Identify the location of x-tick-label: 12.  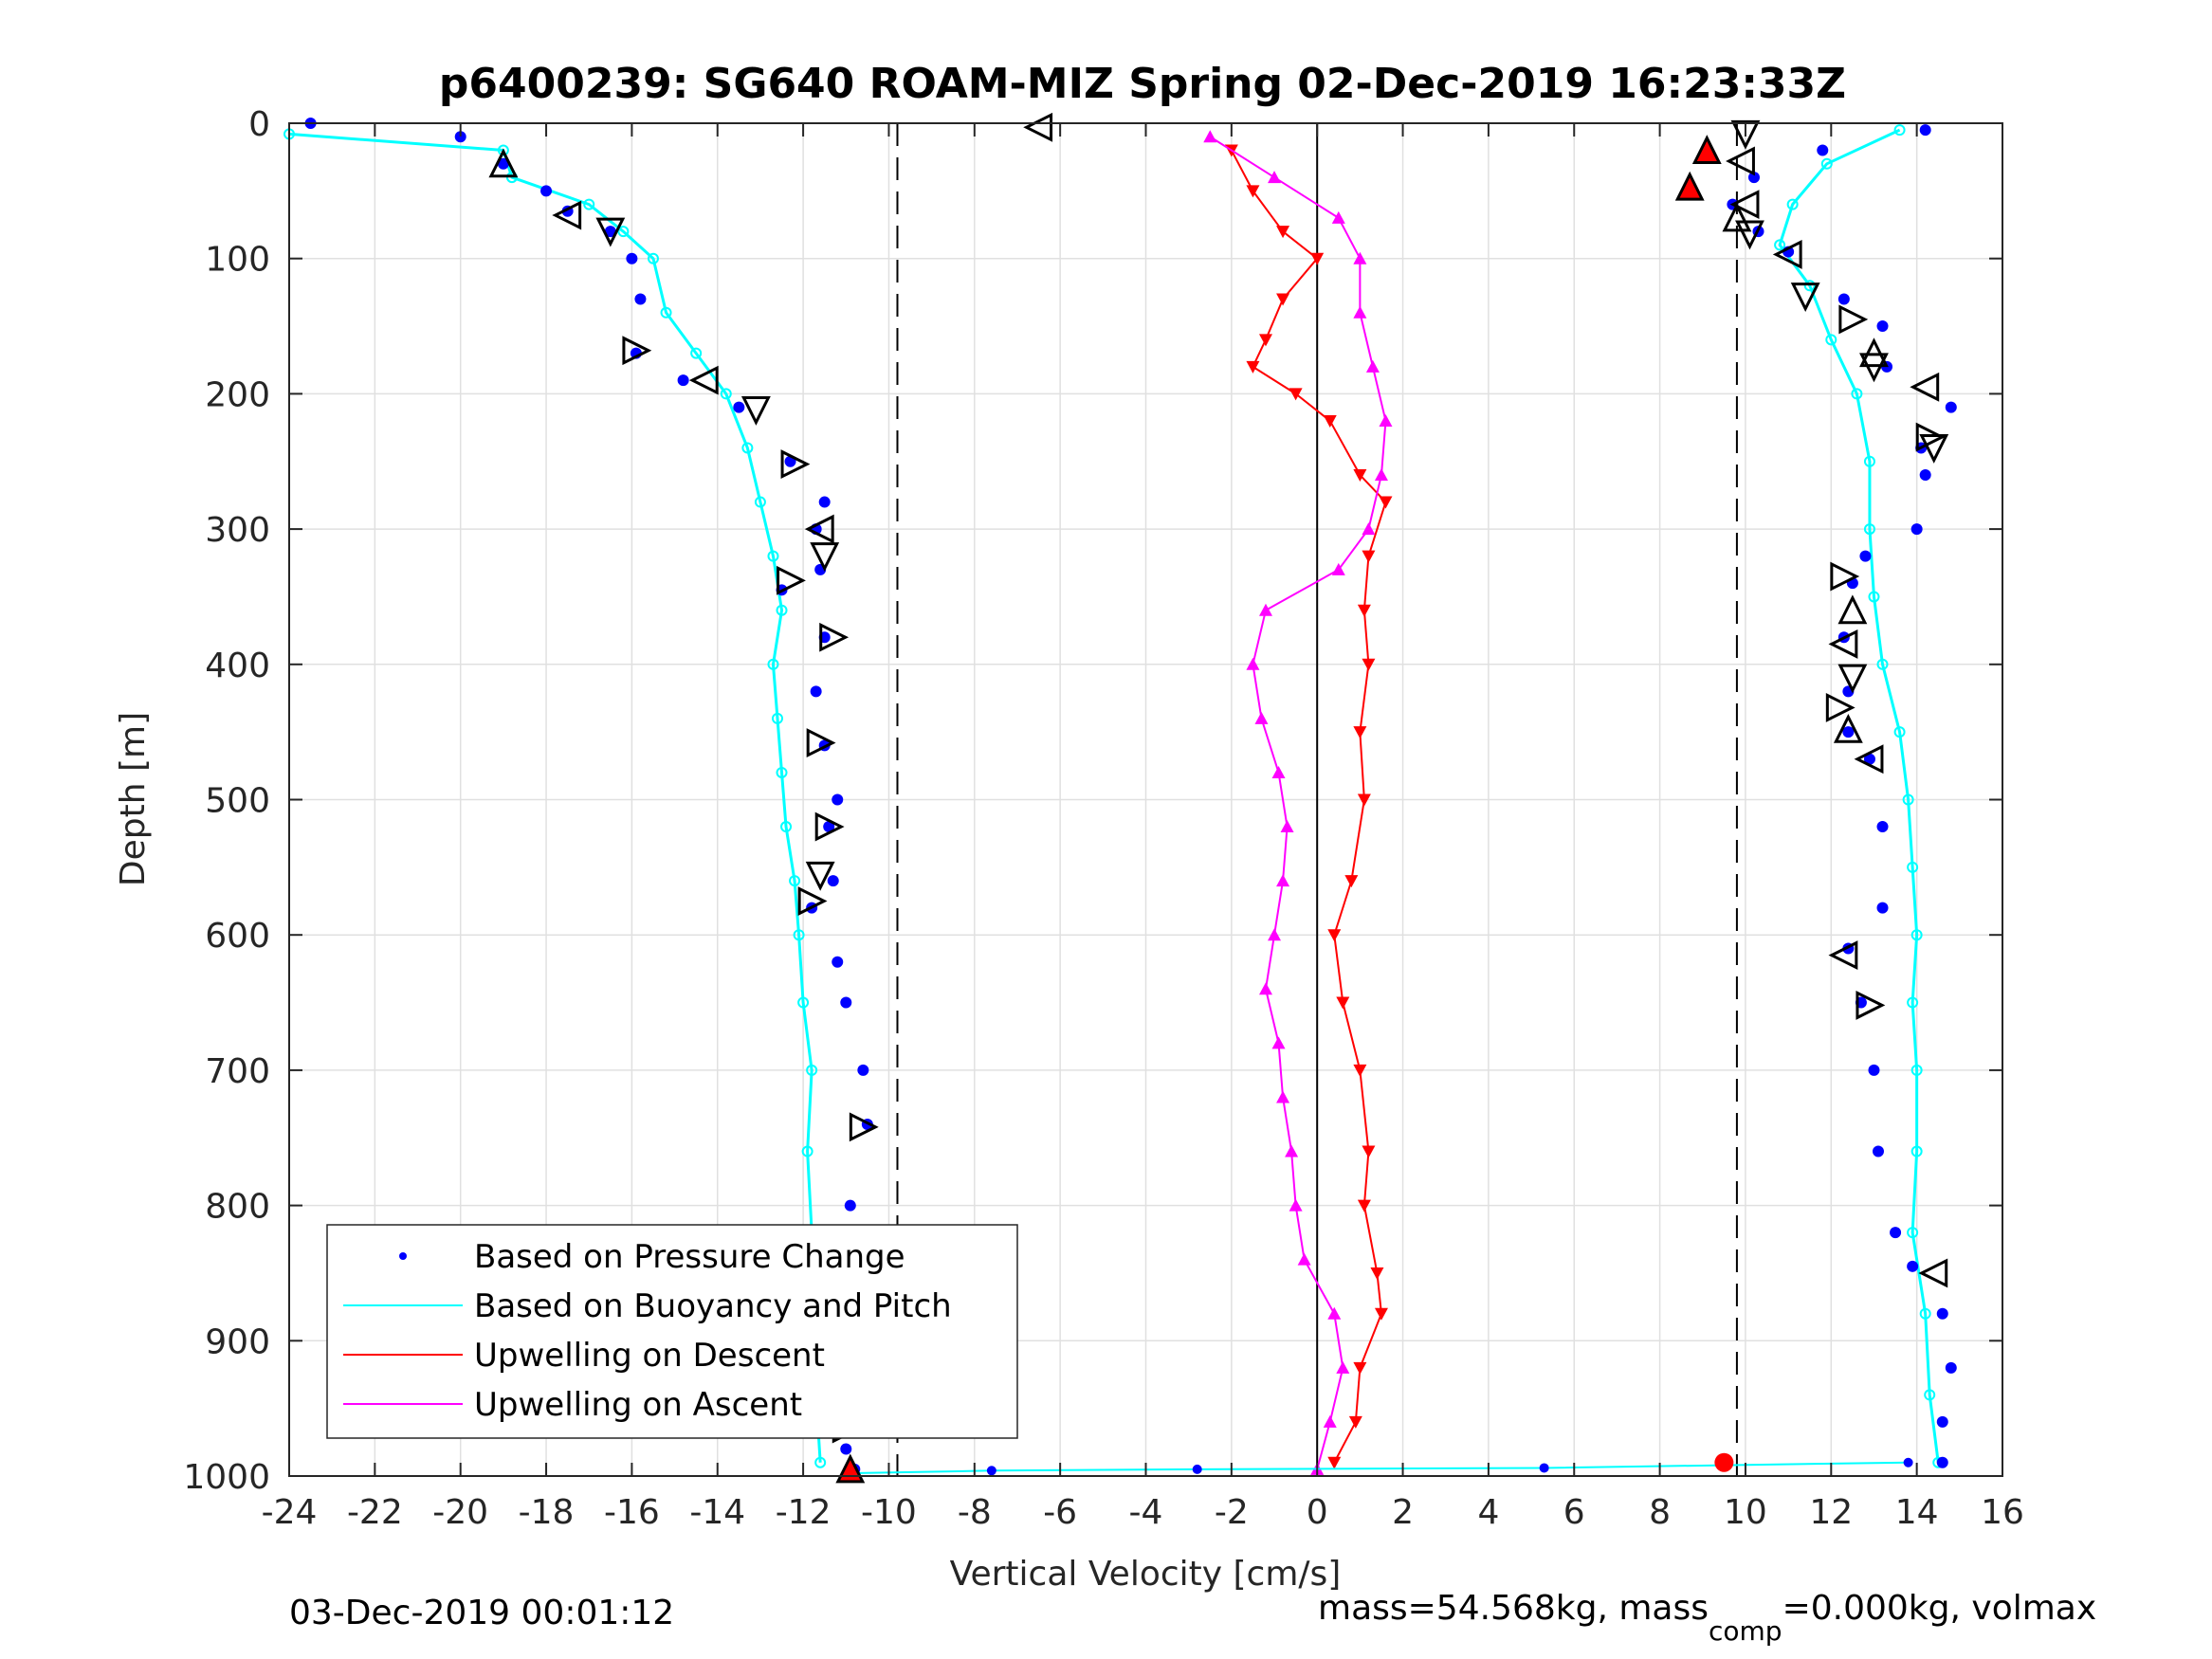
(1831, 1512).